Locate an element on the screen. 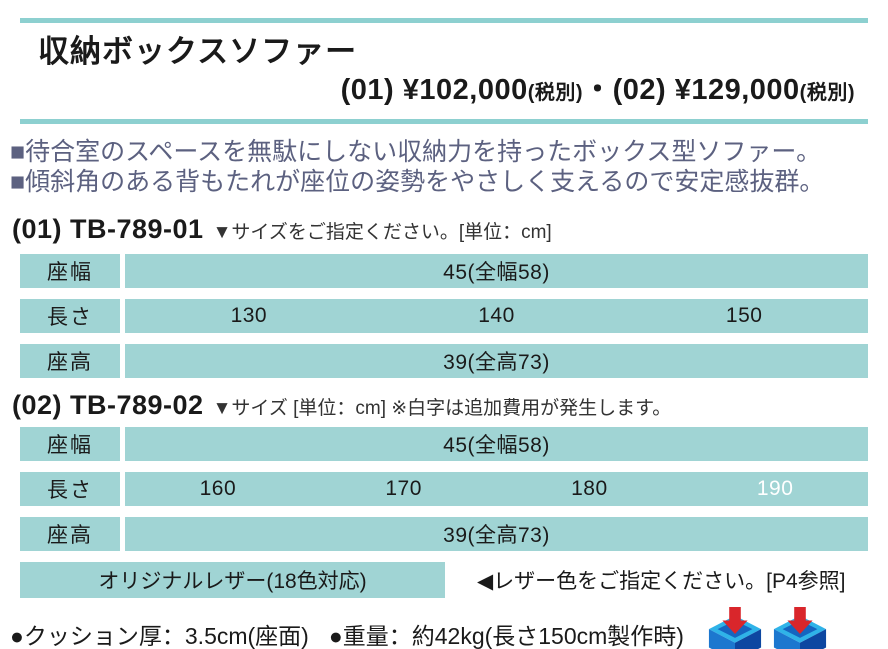 The image size is (888, 649). size-value: 190 is located at coordinates (775, 488).